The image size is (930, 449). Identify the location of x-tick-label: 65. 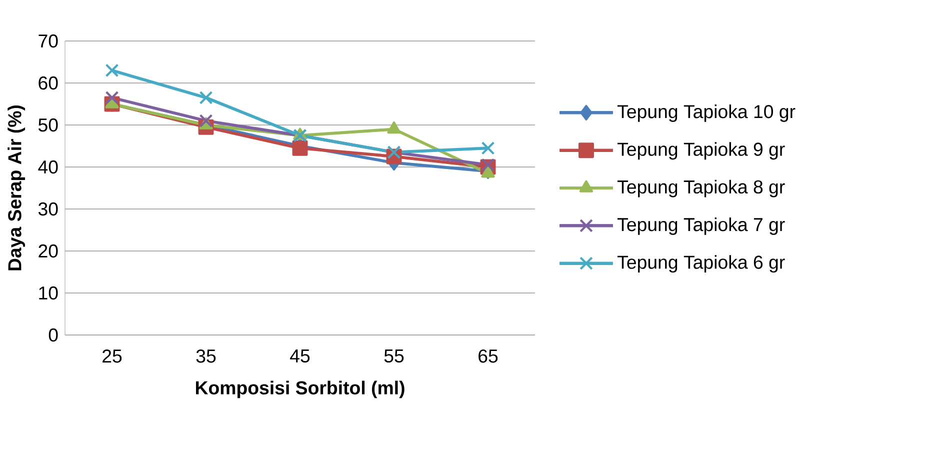
(488, 356).